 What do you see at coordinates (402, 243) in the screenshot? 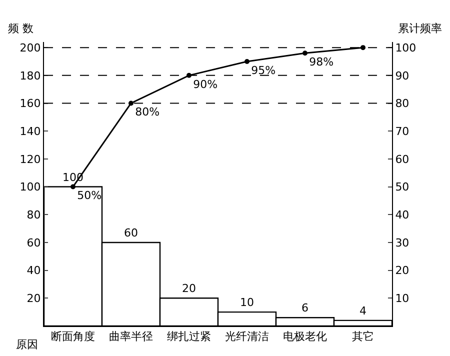
I see `y2-tick-label: 30` at bounding box center [402, 243].